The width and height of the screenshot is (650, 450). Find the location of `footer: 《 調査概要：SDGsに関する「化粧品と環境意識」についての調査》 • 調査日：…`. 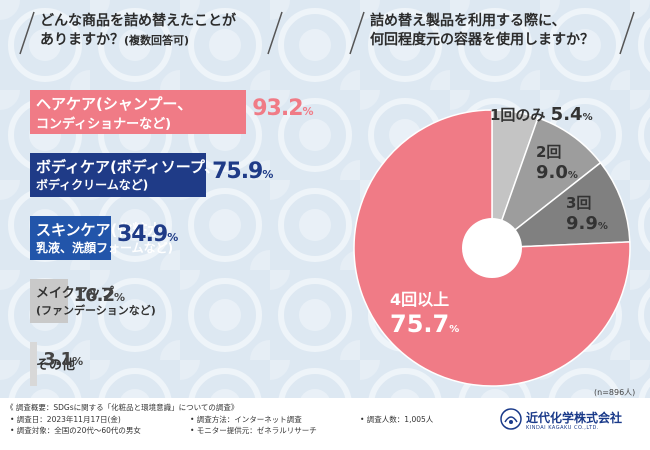

footer: 《 調査概要：SDGsに関する「化粧品と環境意識」についての調査》 • 調査日：… is located at coordinates (325, 424).